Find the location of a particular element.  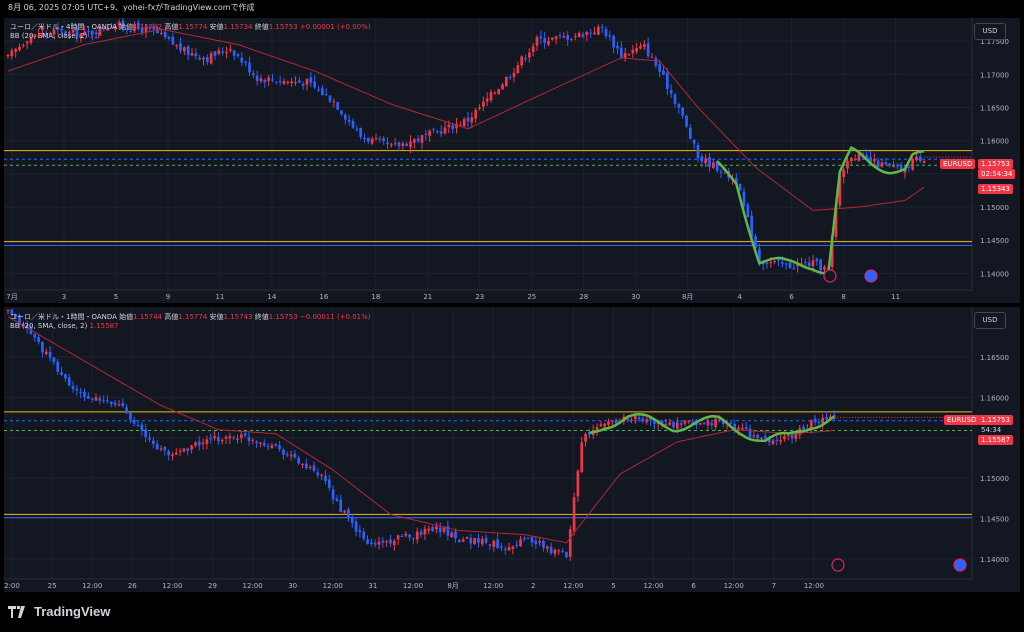

time-axis-label: 5 is located at coordinates (116, 297).